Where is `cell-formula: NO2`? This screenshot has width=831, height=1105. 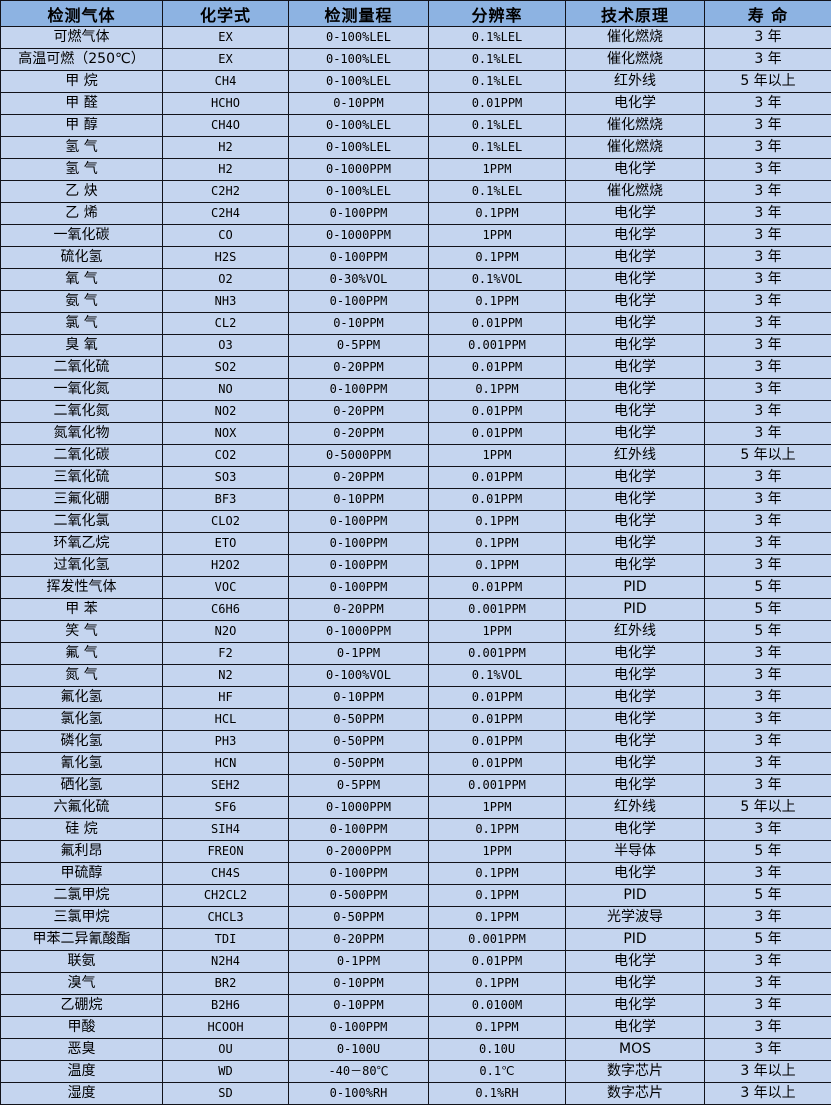
cell-formula: NO2 is located at coordinates (226, 412).